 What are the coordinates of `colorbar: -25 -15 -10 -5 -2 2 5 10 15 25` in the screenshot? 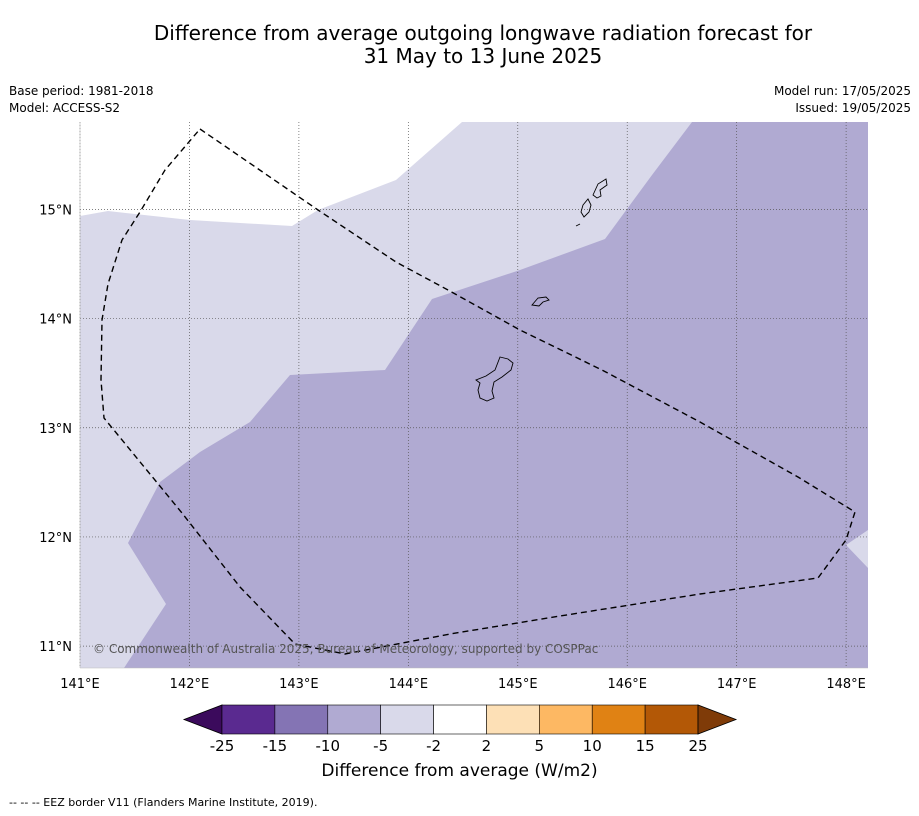 It's located at (460, 729).